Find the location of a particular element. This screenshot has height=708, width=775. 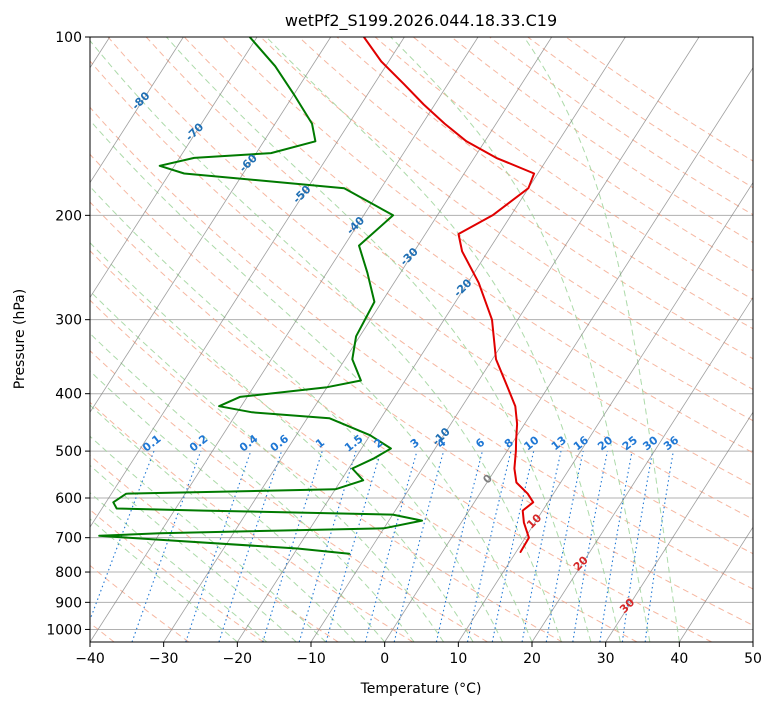

x-tick-label: 40 is located at coordinates (679, 659).